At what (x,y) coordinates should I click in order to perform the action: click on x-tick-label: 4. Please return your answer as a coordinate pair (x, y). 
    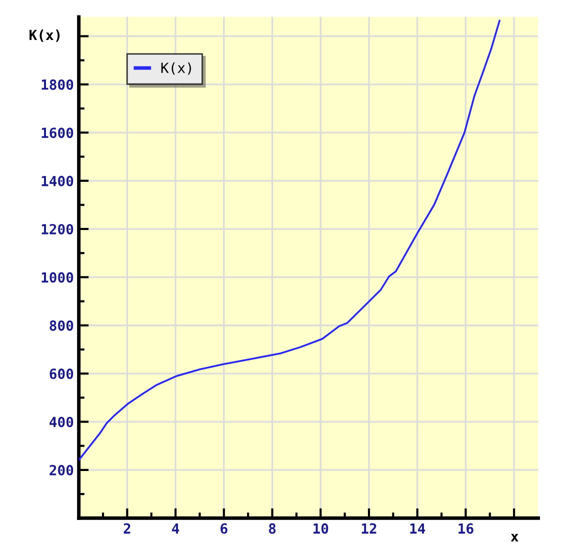
    Looking at the image, I should click on (176, 528).